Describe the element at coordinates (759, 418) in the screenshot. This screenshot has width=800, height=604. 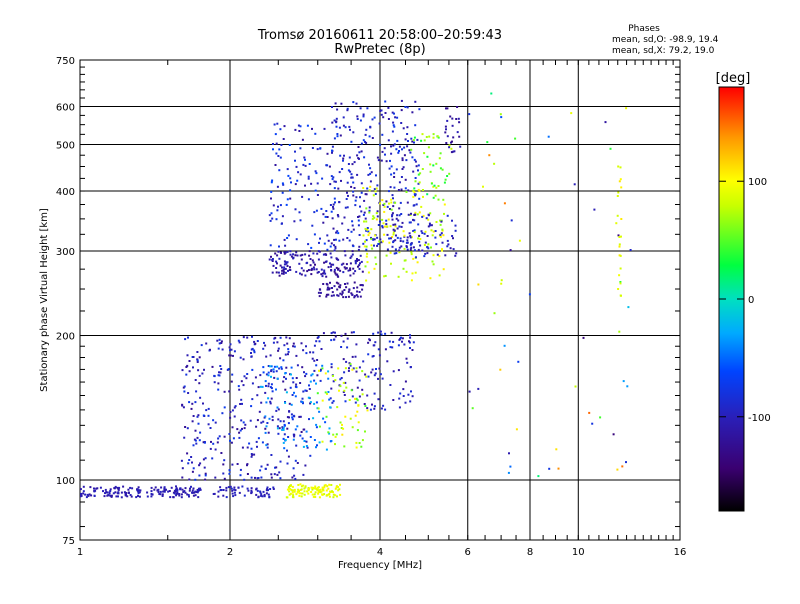
I see `colorbar-tick-label: -100` at that location.